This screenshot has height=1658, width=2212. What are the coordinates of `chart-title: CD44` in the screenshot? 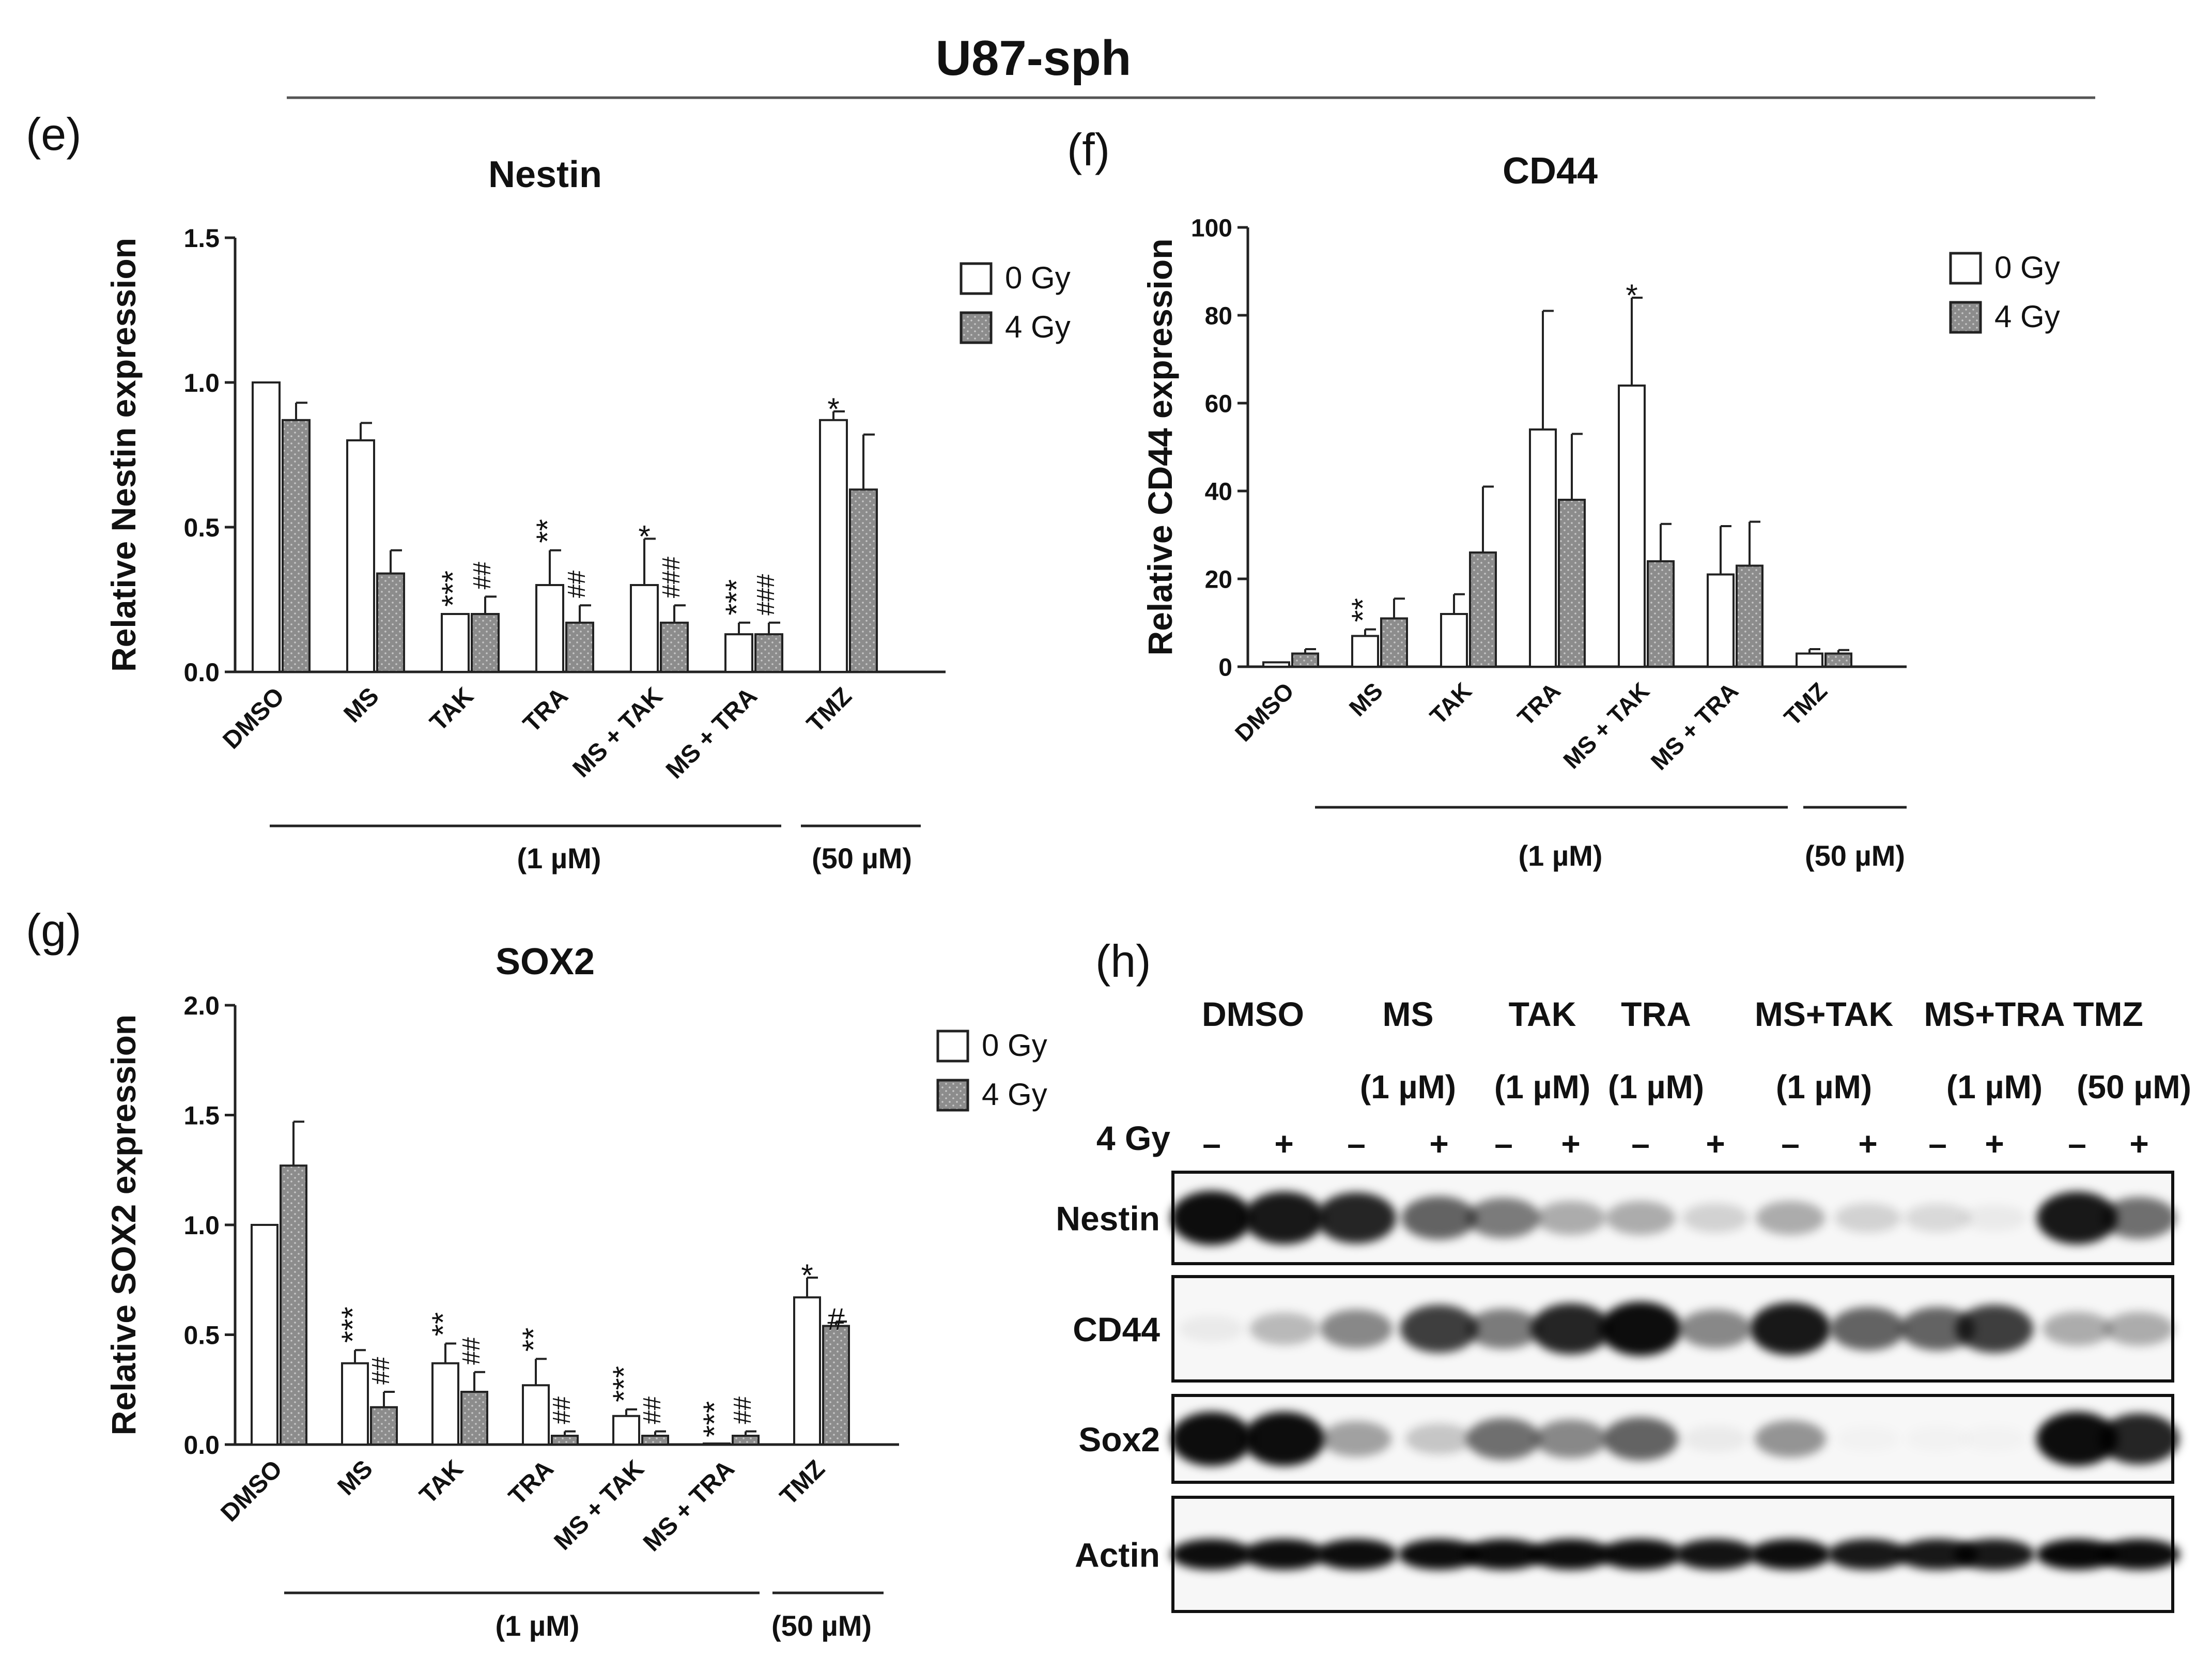 It's located at (1550, 171).